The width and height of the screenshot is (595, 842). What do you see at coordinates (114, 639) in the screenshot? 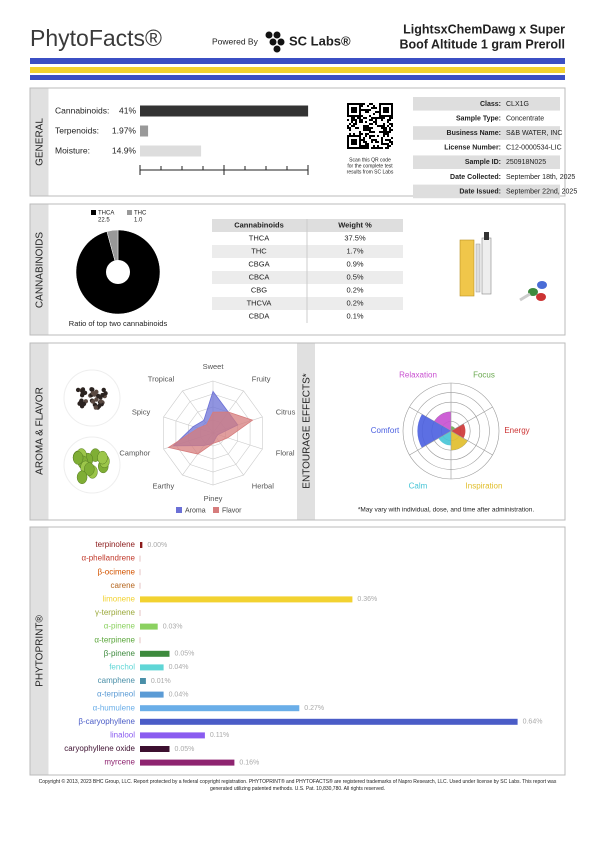
I see `terpene-label: α-terpinene` at bounding box center [114, 639].